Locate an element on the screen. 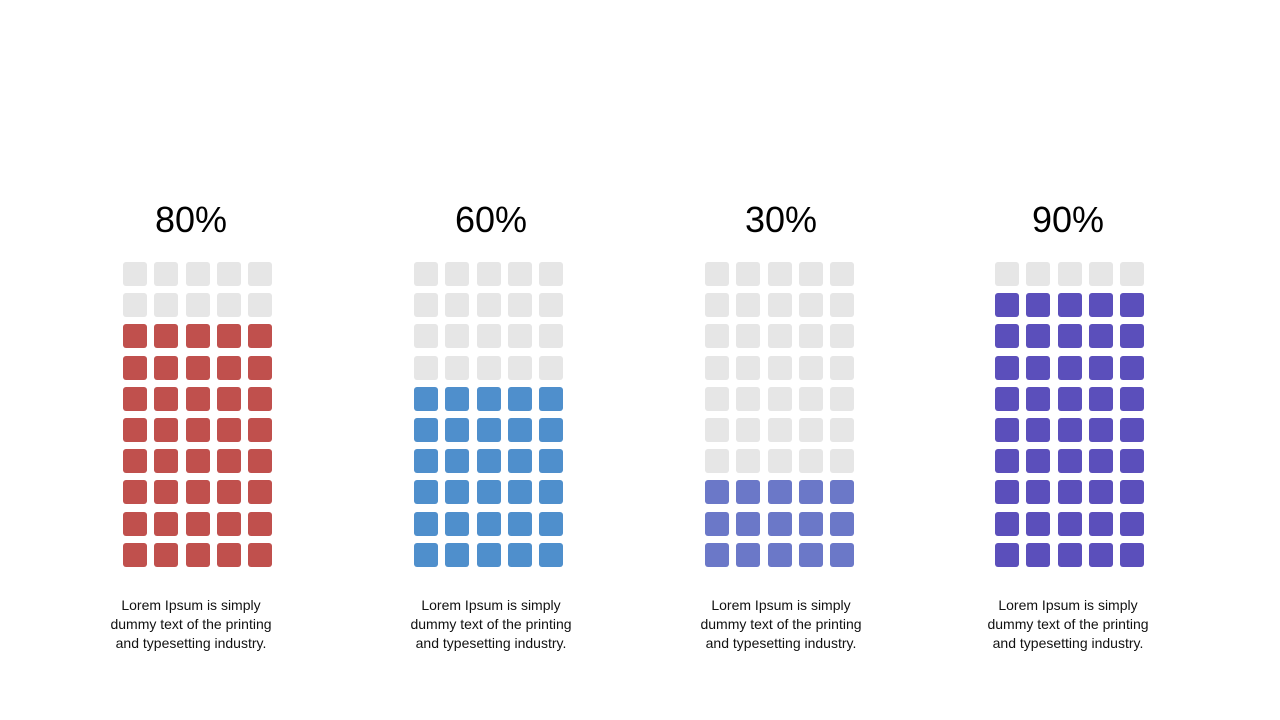 Image resolution: width=1280 pixels, height=720 pixels. percent-label-2: 60% is located at coordinates (491, 219).